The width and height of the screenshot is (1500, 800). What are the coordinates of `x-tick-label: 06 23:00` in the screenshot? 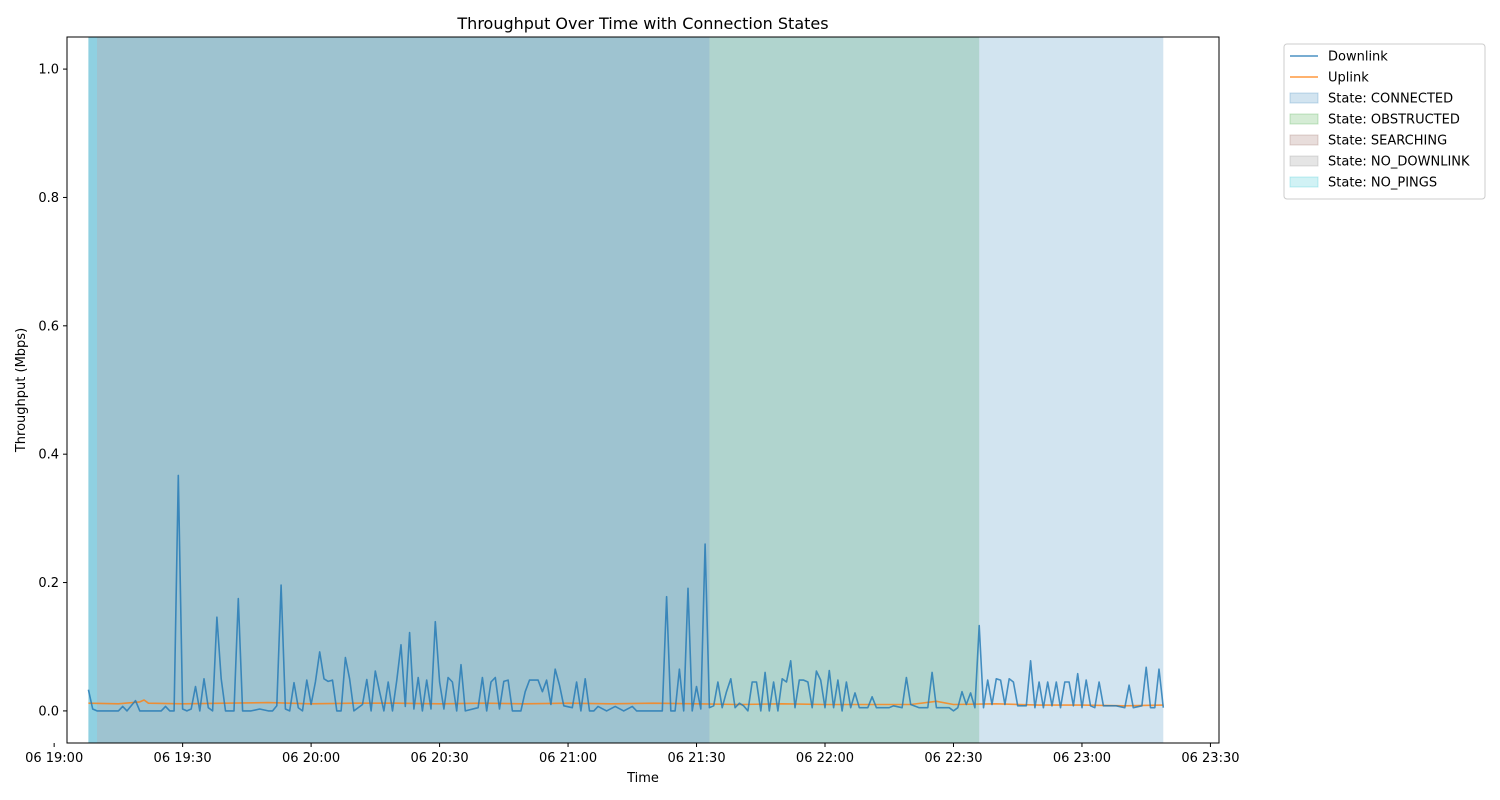 It's located at (1082, 758).